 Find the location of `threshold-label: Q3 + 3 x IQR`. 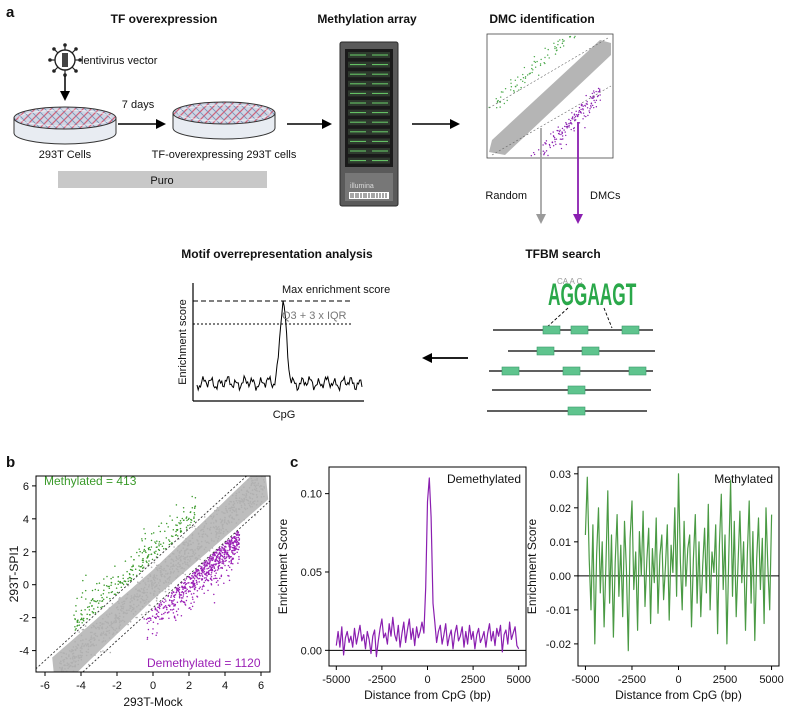

threshold-label: Q3 + 3 x IQR is located at coordinates (314, 316).